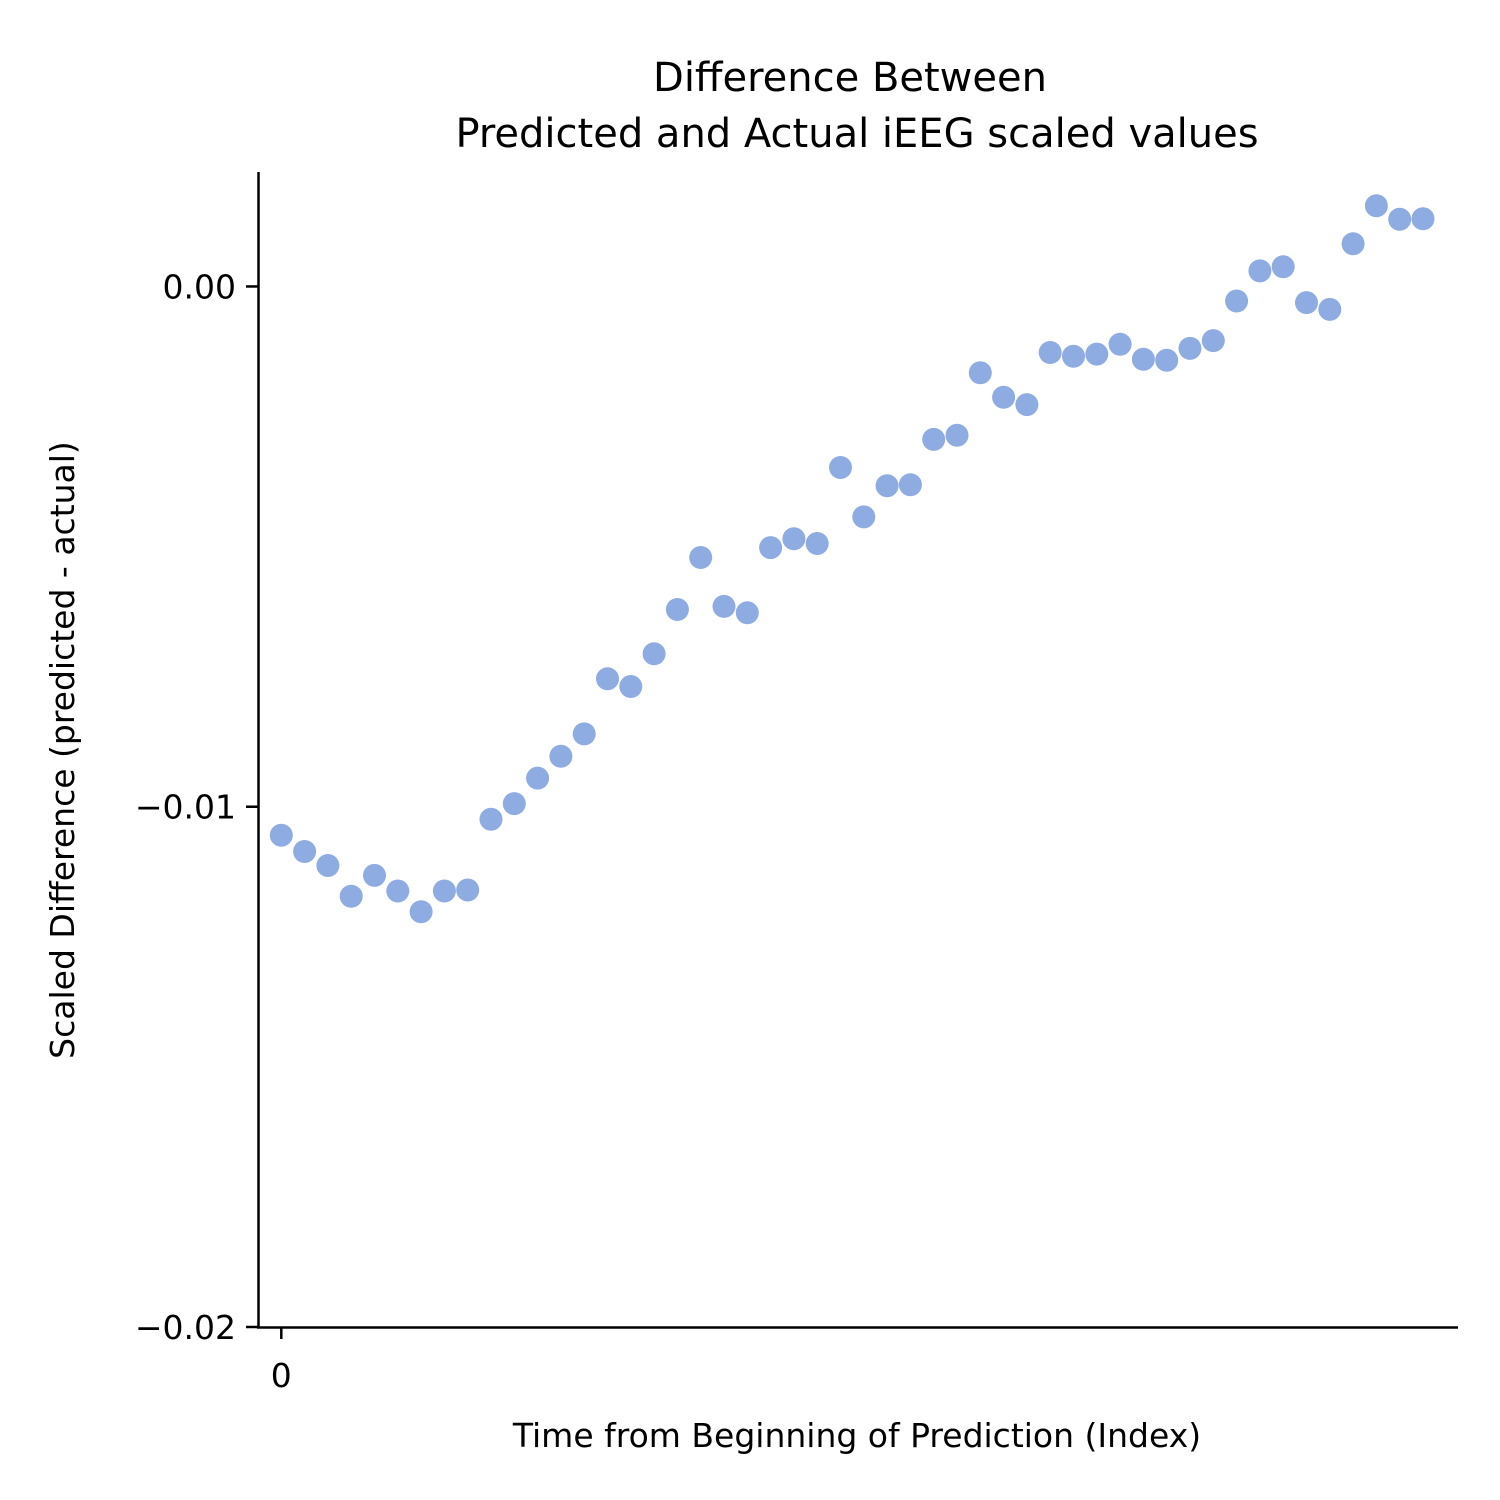 Image resolution: width=1500 pixels, height=1500 pixels. What do you see at coordinates (185, 1327) in the screenshot?
I see `y-tick-label: −0.02` at bounding box center [185, 1327].